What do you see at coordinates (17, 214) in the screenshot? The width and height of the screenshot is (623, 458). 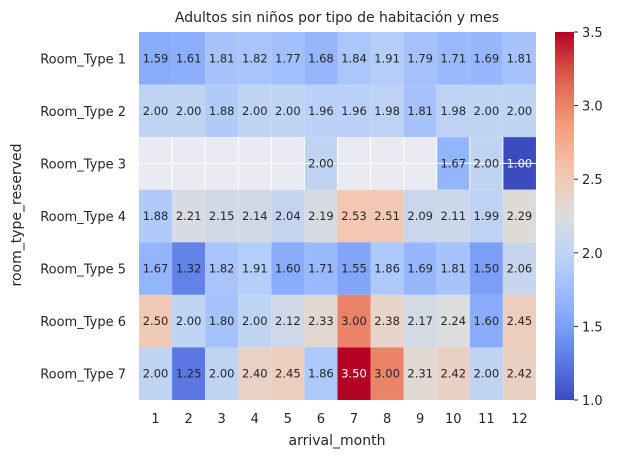 I see `y-axis-label: room_type_reserved` at bounding box center [17, 214].